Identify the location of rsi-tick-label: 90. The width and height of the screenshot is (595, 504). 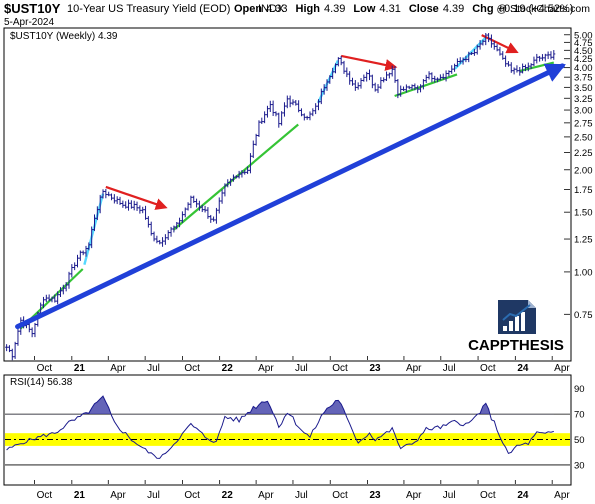
(579, 389).